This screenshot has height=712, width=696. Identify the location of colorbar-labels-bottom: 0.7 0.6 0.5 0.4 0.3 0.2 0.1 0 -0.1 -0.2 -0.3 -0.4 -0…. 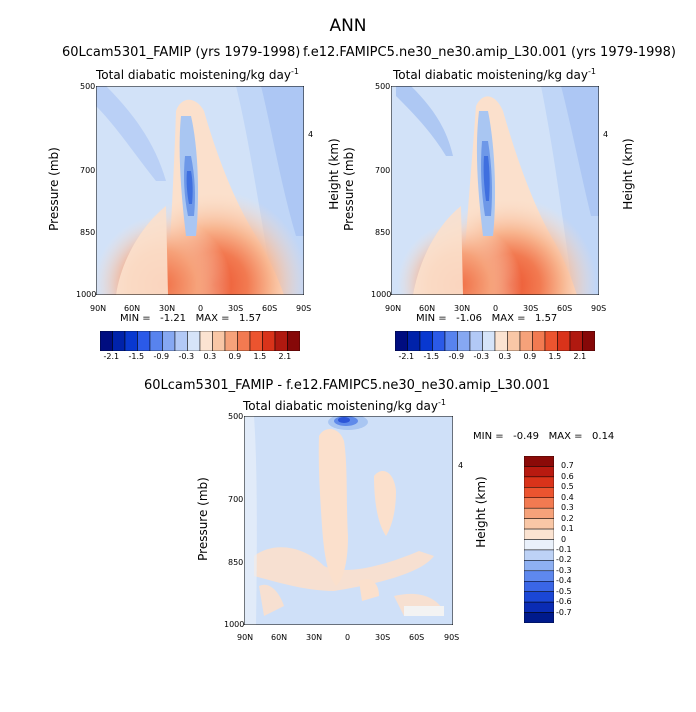
(576, 539).